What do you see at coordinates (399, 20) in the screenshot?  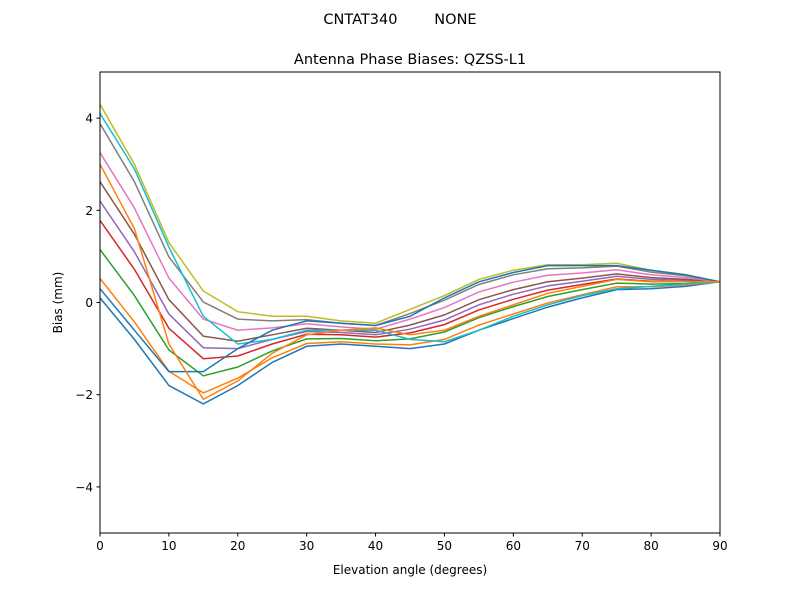 I see `chart-suptitle: CNTAT340 NONE` at bounding box center [399, 20].